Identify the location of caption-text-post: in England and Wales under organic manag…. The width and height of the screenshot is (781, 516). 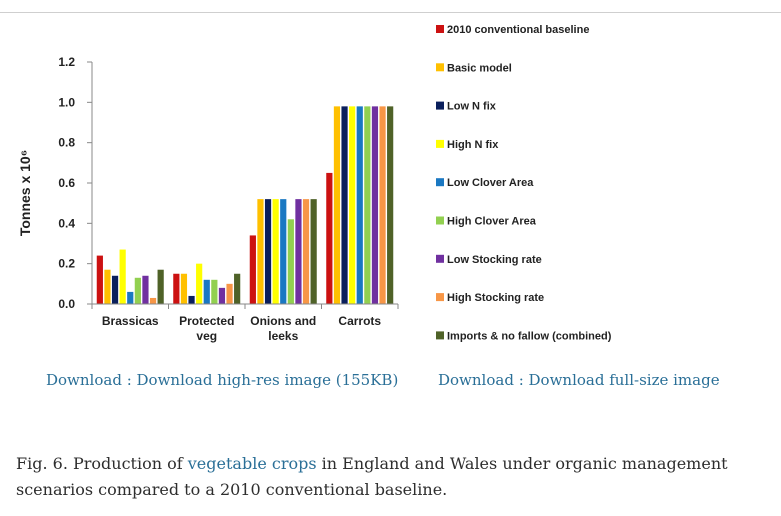
(372, 476).